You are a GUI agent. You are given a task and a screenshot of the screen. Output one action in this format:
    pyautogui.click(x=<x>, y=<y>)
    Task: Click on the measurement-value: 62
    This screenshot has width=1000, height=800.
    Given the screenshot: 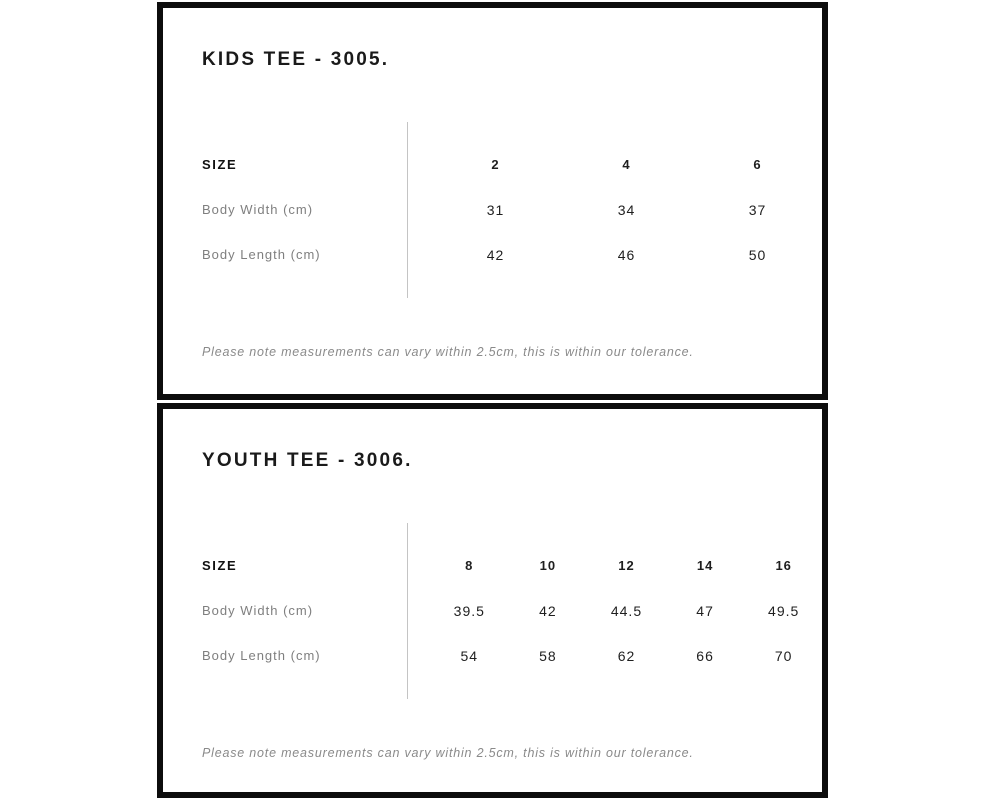 What is the action you would take?
    pyautogui.click(x=626, y=655)
    